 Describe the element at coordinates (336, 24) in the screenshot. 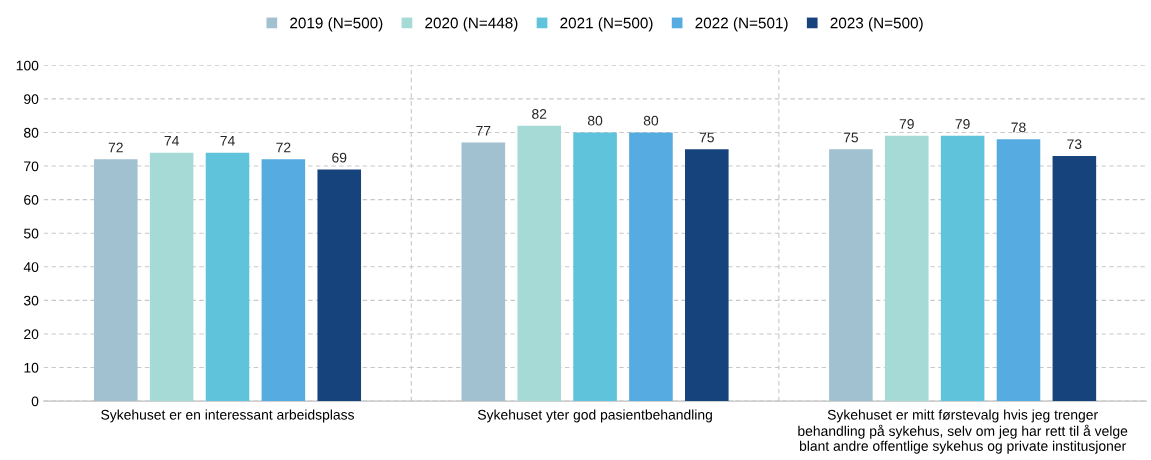

I see `legend-label: 2019 (N=500)` at that location.